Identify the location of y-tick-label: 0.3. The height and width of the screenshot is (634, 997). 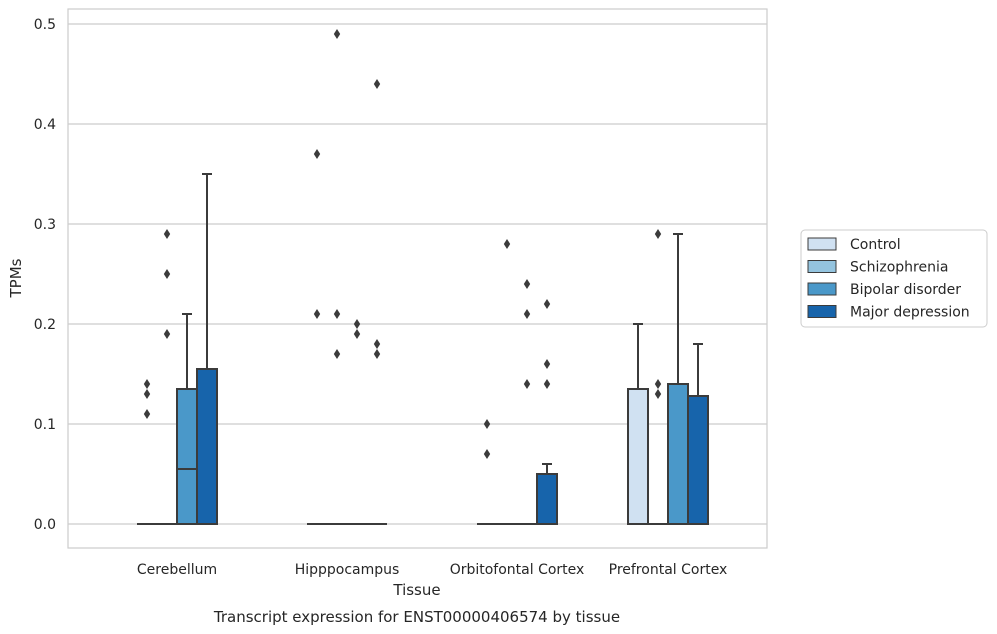
(45, 225).